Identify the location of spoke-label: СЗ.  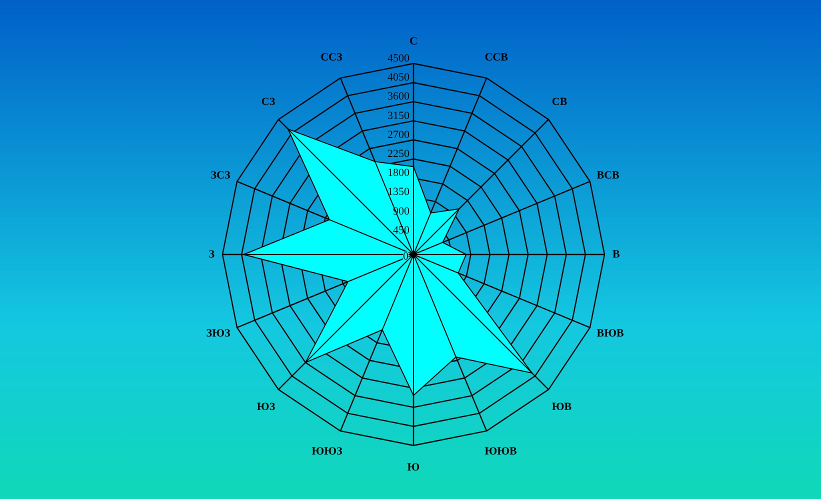
(268, 102).